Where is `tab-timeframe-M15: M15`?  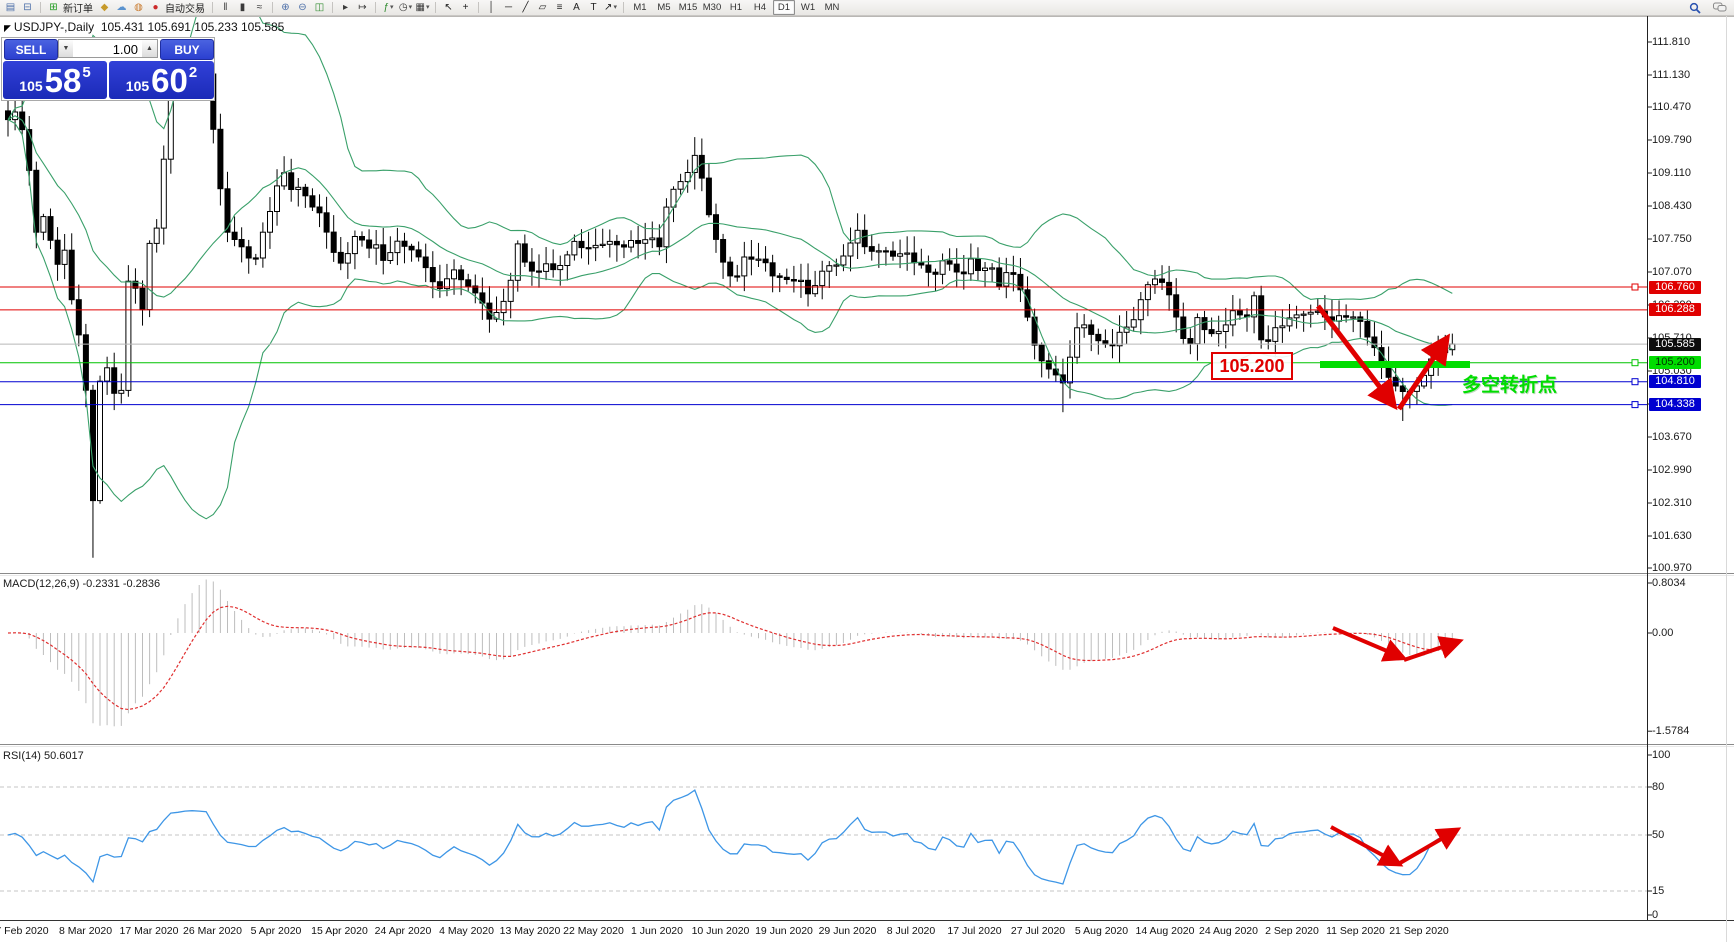 tab-timeframe-M15: M15 is located at coordinates (688, 7).